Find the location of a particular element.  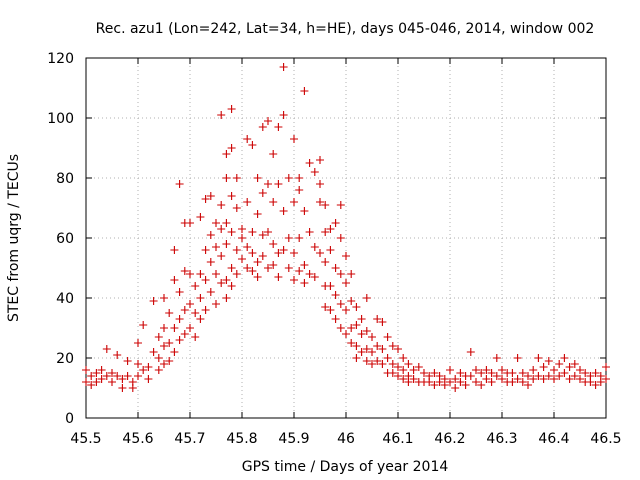

x-tick-label: 46.5 is located at coordinates (605, 439).